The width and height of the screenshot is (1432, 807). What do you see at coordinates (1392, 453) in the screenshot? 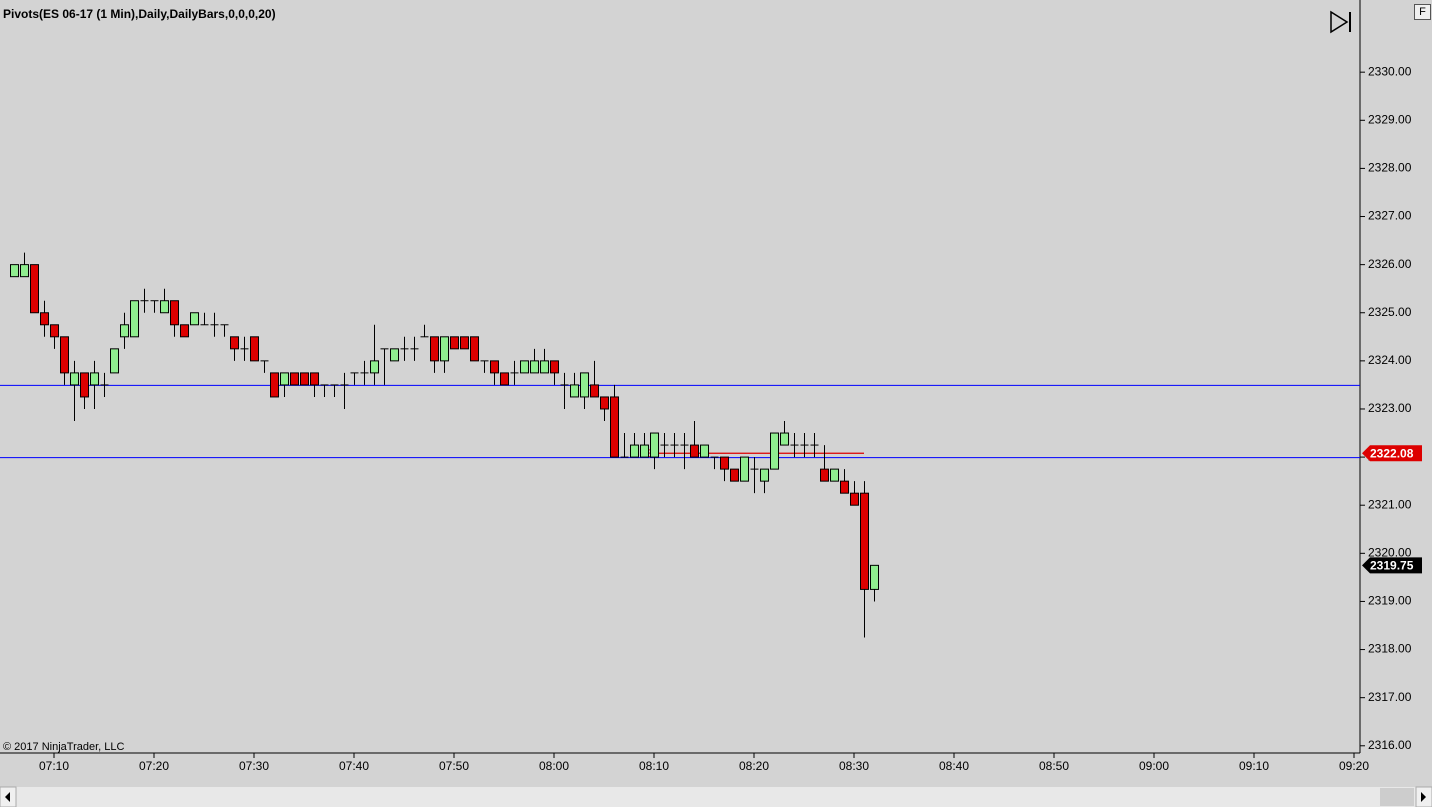
I see `price-marker` at bounding box center [1392, 453].